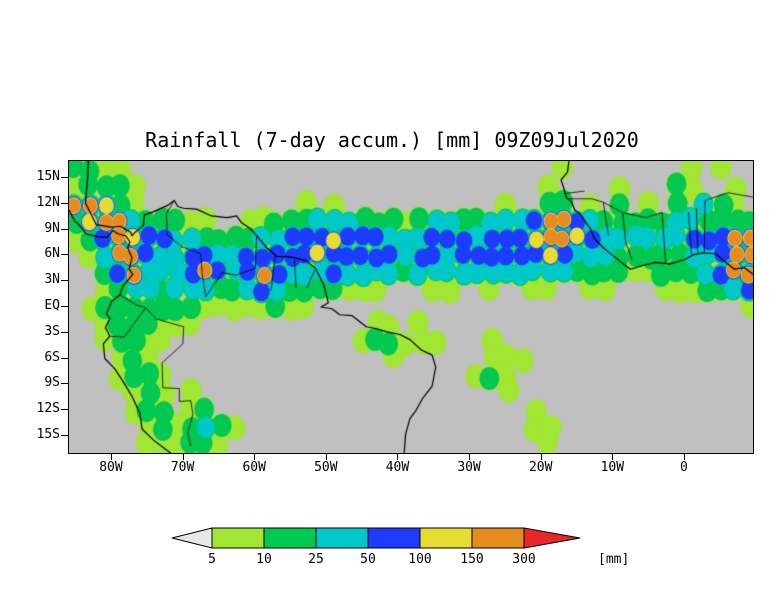 The image size is (784, 612). I want to click on colorbar-level-label: 25, so click(316, 559).